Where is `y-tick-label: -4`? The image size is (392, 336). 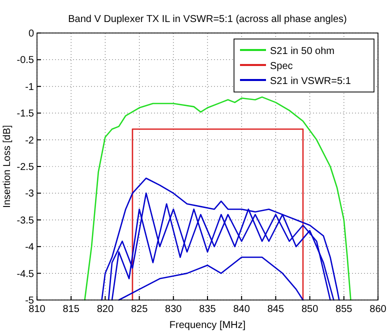
y-tick-label: -4 is located at coordinates (29, 248).